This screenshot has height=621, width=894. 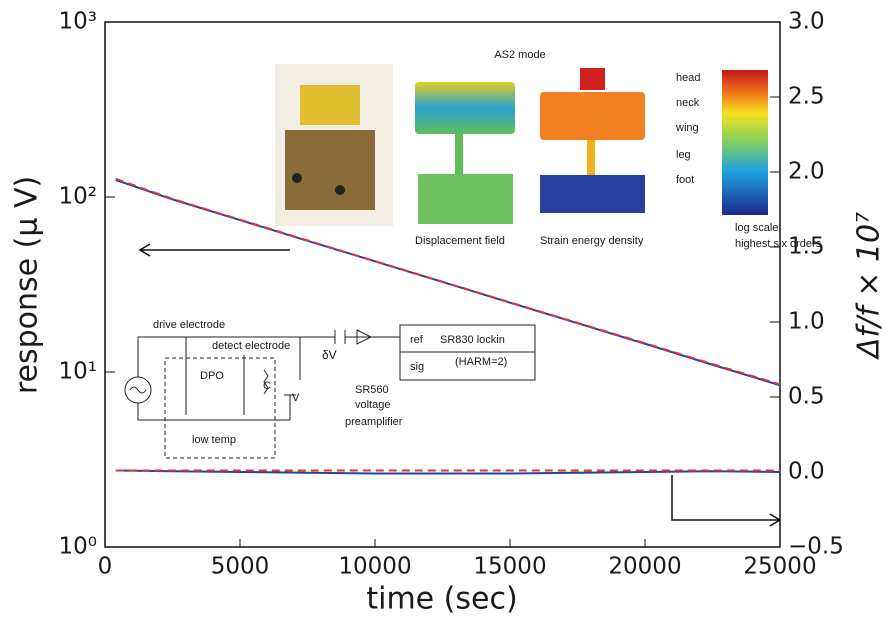 What do you see at coordinates (78, 22) in the screenshot?
I see `y-tick-label: 10³` at bounding box center [78, 22].